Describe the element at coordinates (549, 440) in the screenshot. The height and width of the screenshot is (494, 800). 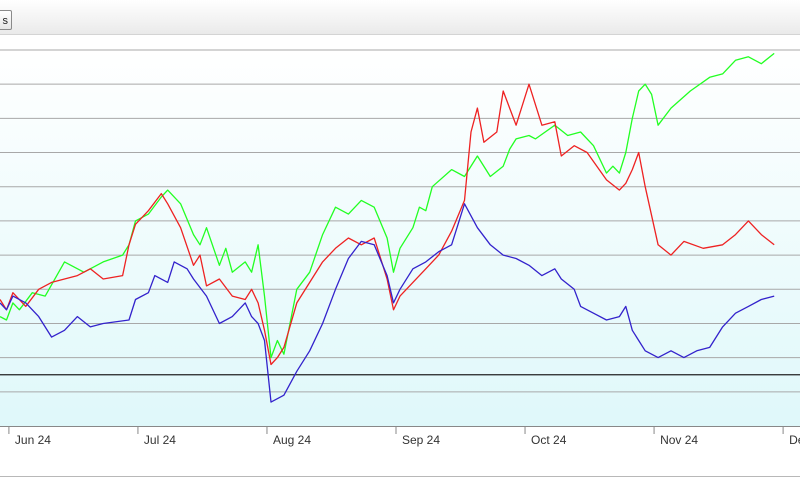
I see `x-tick-label: Oct 24` at that location.